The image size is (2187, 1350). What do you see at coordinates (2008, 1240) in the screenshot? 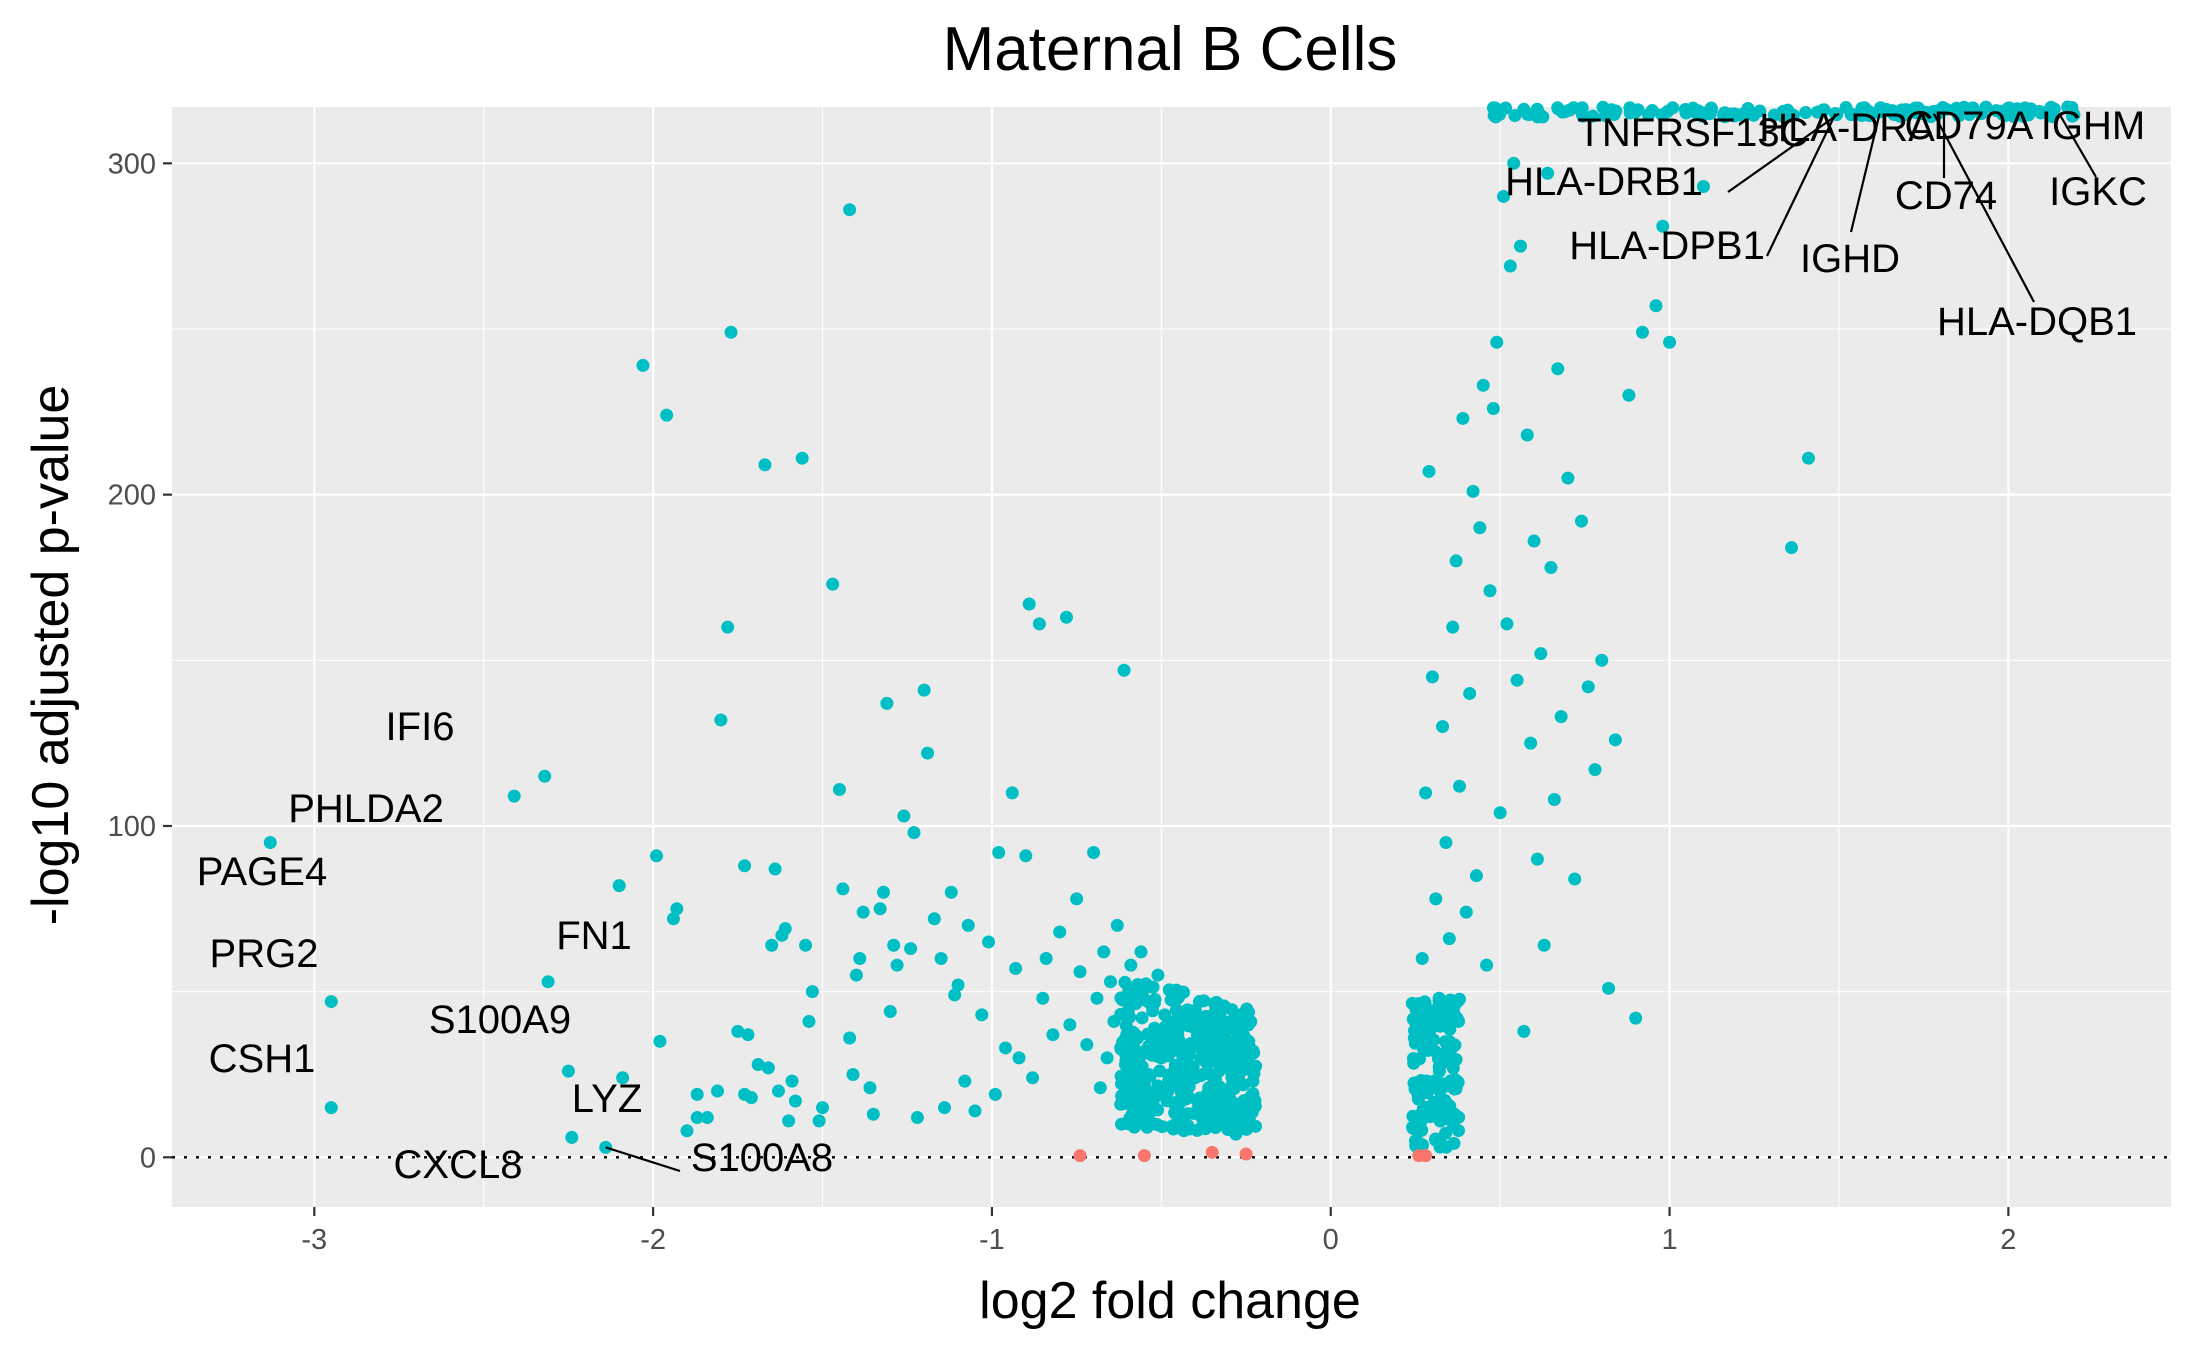
I see `x-tick-label: 2` at bounding box center [2008, 1240].